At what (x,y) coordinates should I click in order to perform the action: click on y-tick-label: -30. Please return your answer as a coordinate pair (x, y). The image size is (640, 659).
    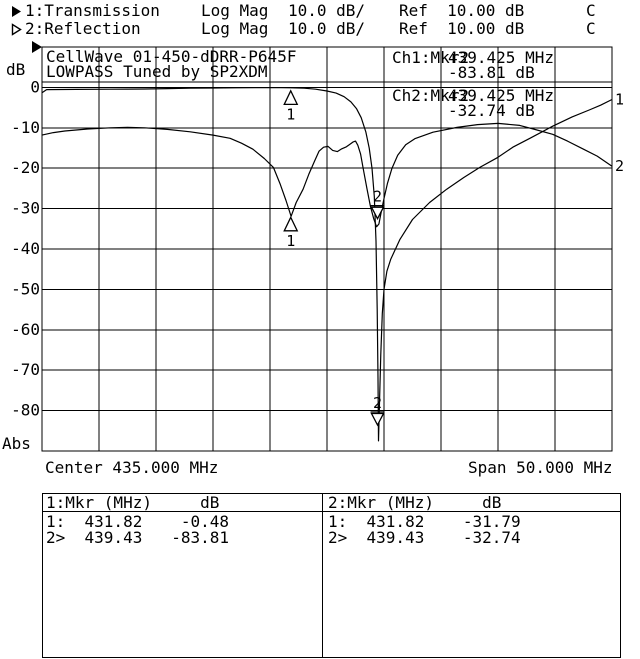
    Looking at the image, I should click on (25, 208).